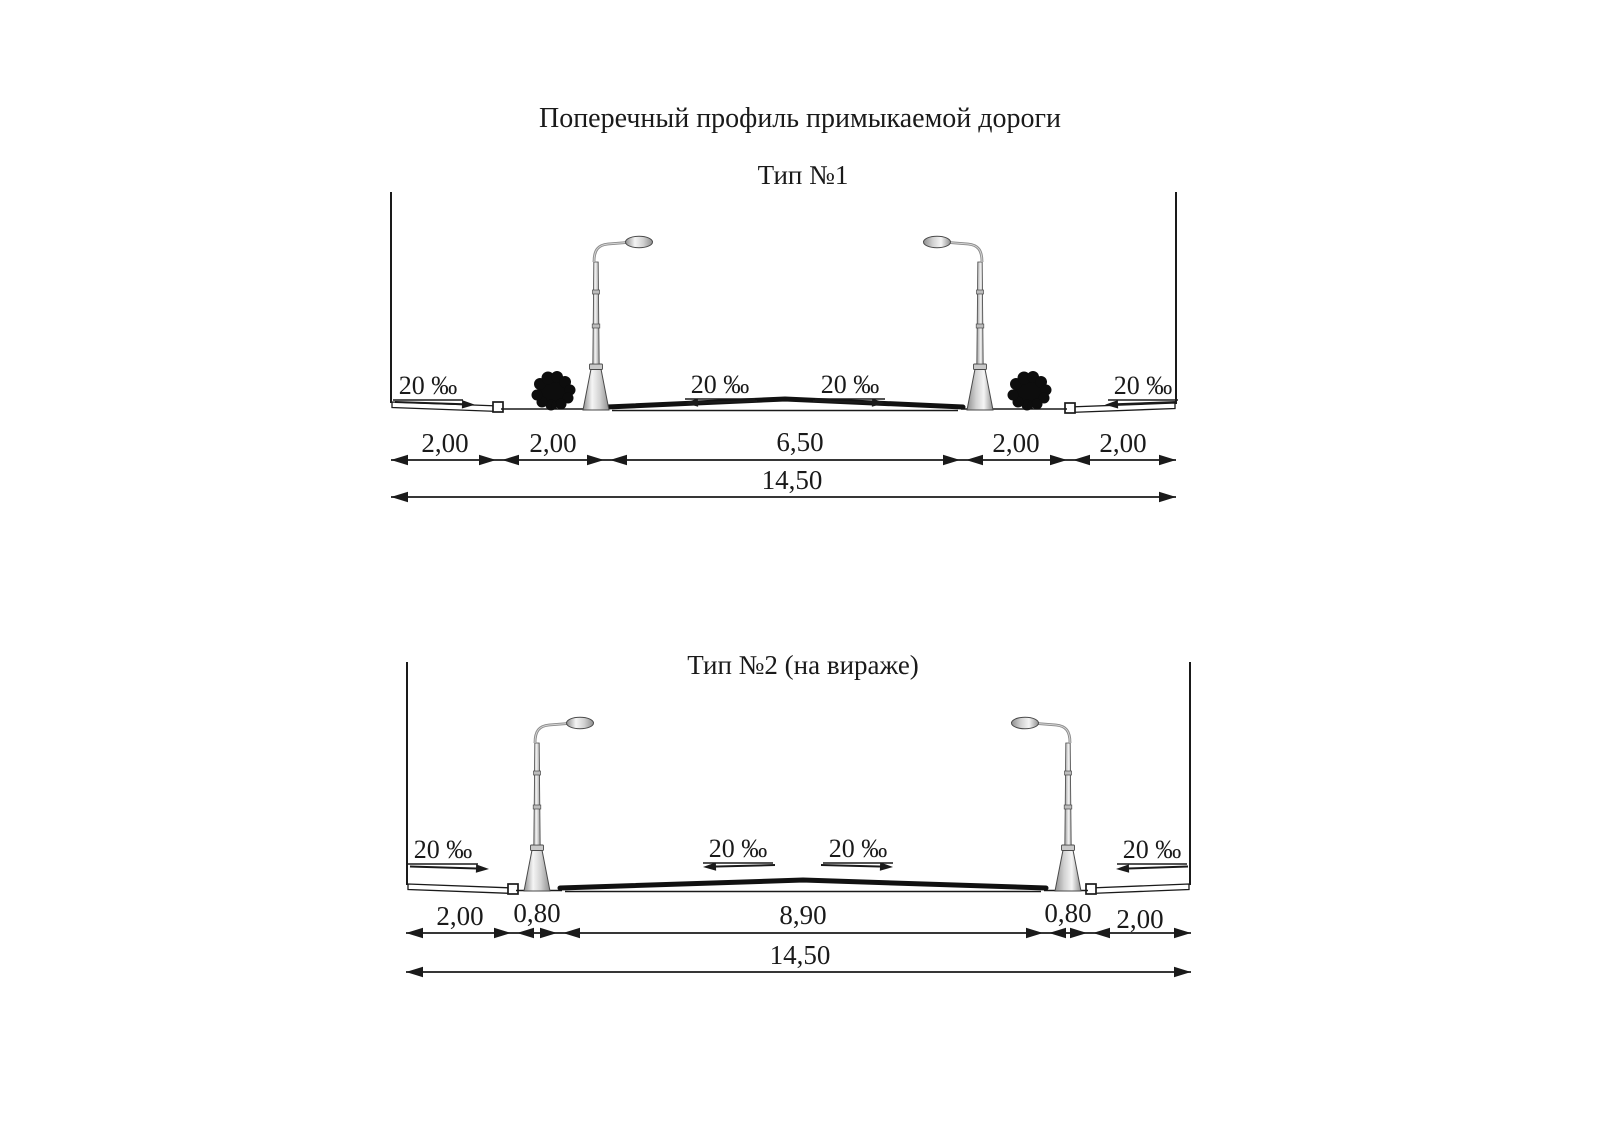 Image resolution: width=1600 pixels, height=1132 pixels. Describe the element at coordinates (802, 915) in the screenshot. I see `dim-label: 8,90` at that location.